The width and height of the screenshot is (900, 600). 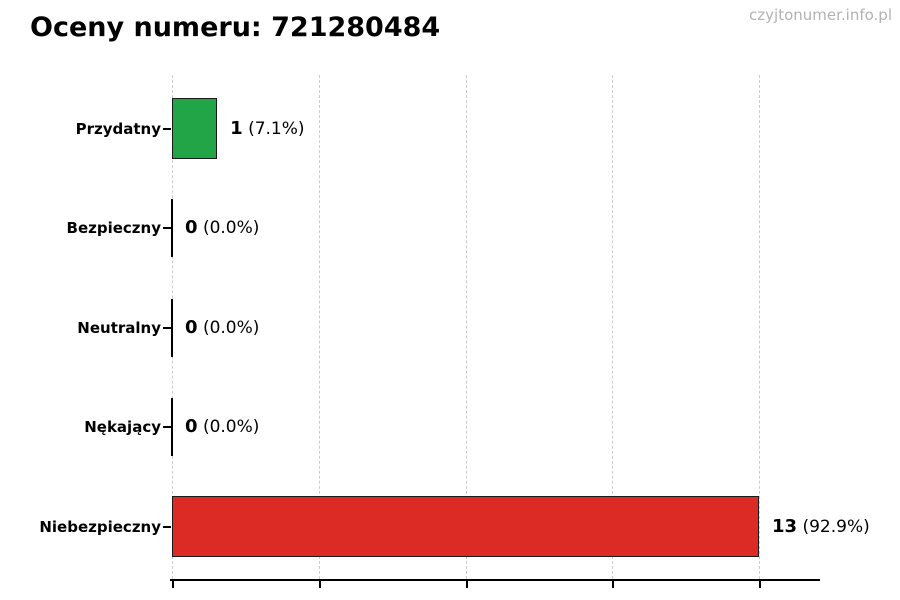 I want to click on value-label: 13 (92.9%), so click(x=821, y=527).